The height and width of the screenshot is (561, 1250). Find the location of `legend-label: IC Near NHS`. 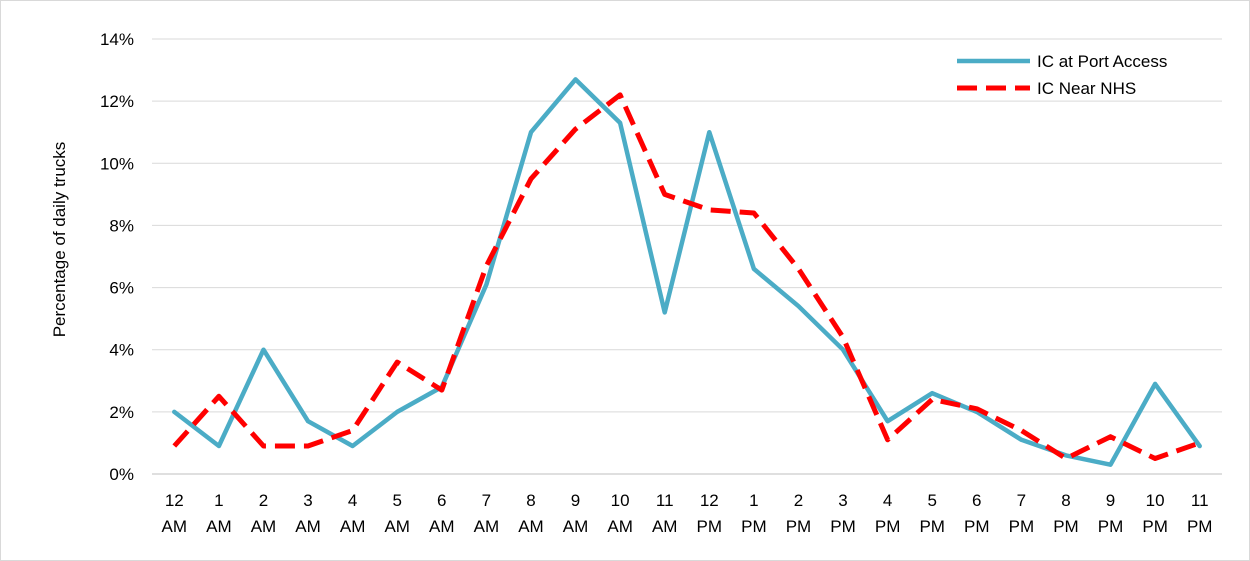

legend-label: IC Near NHS is located at coordinates (1086, 88).